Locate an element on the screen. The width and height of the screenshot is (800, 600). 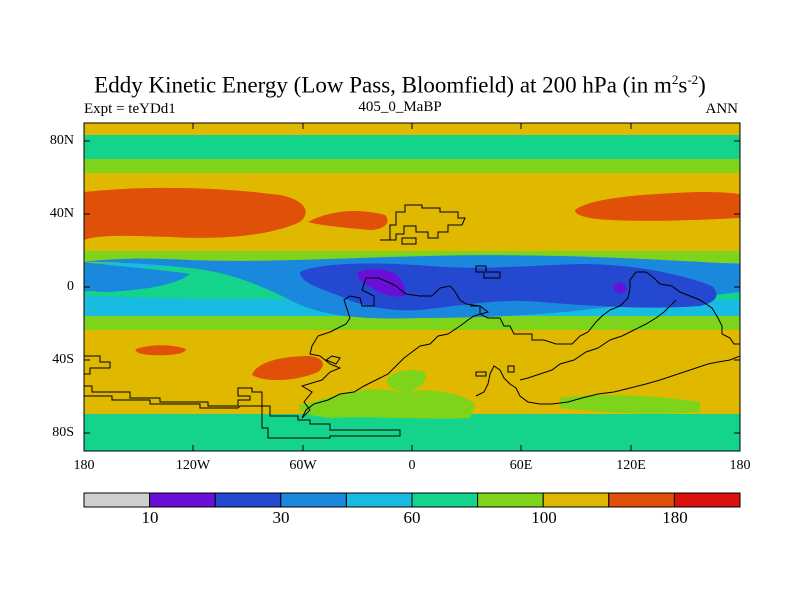
band-subtropic-south is located at coordinates (412, 324).